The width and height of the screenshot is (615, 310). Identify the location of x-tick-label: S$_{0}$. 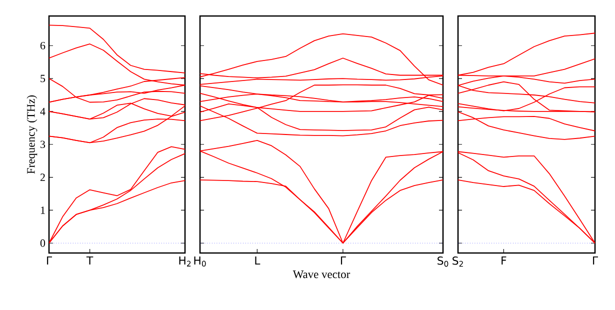
(443, 261).